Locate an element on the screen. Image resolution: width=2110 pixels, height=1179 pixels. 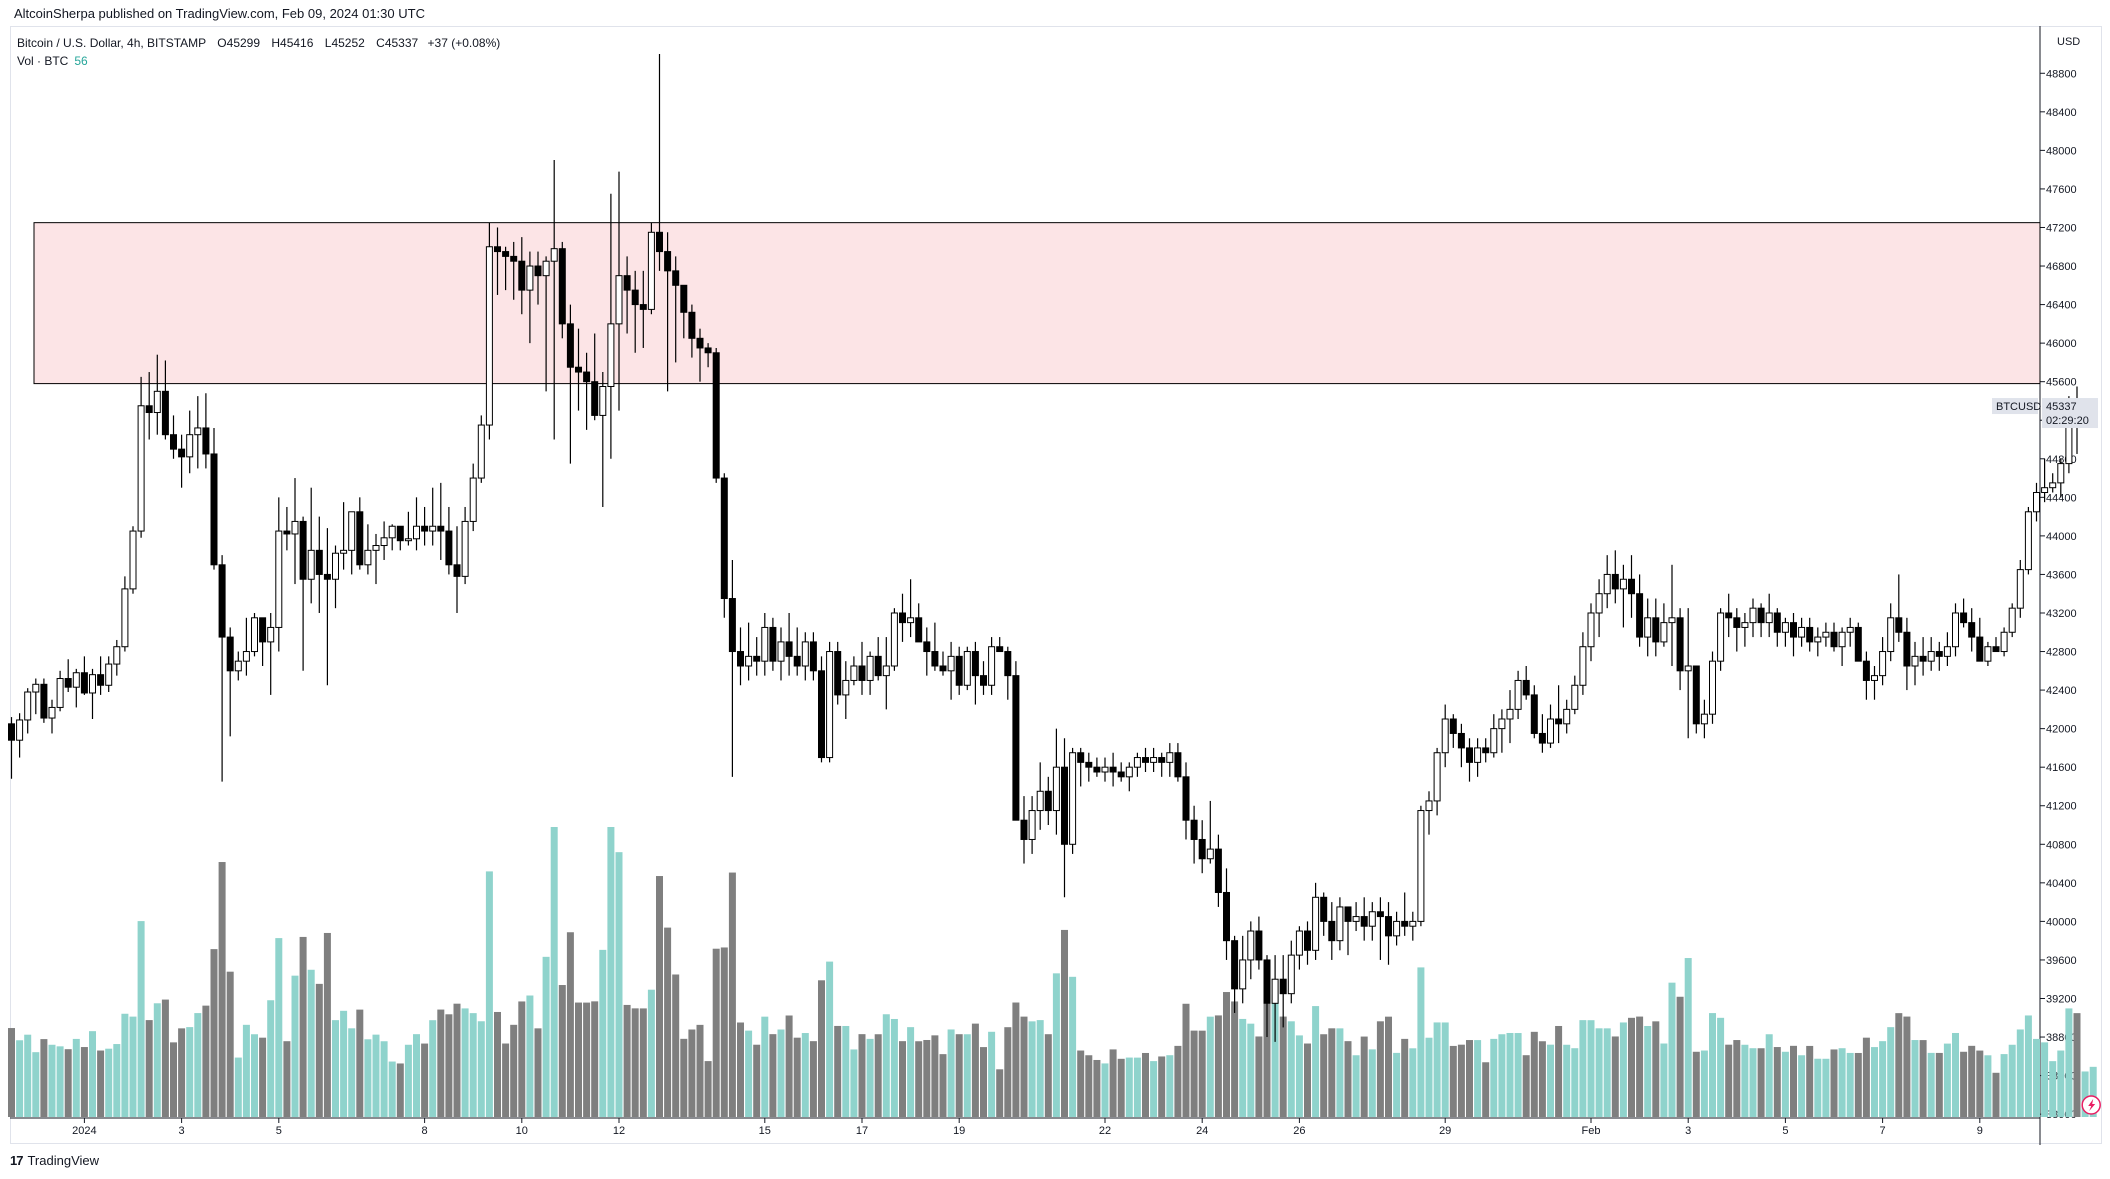
x-tick-label: 26 is located at coordinates (1299, 1131).